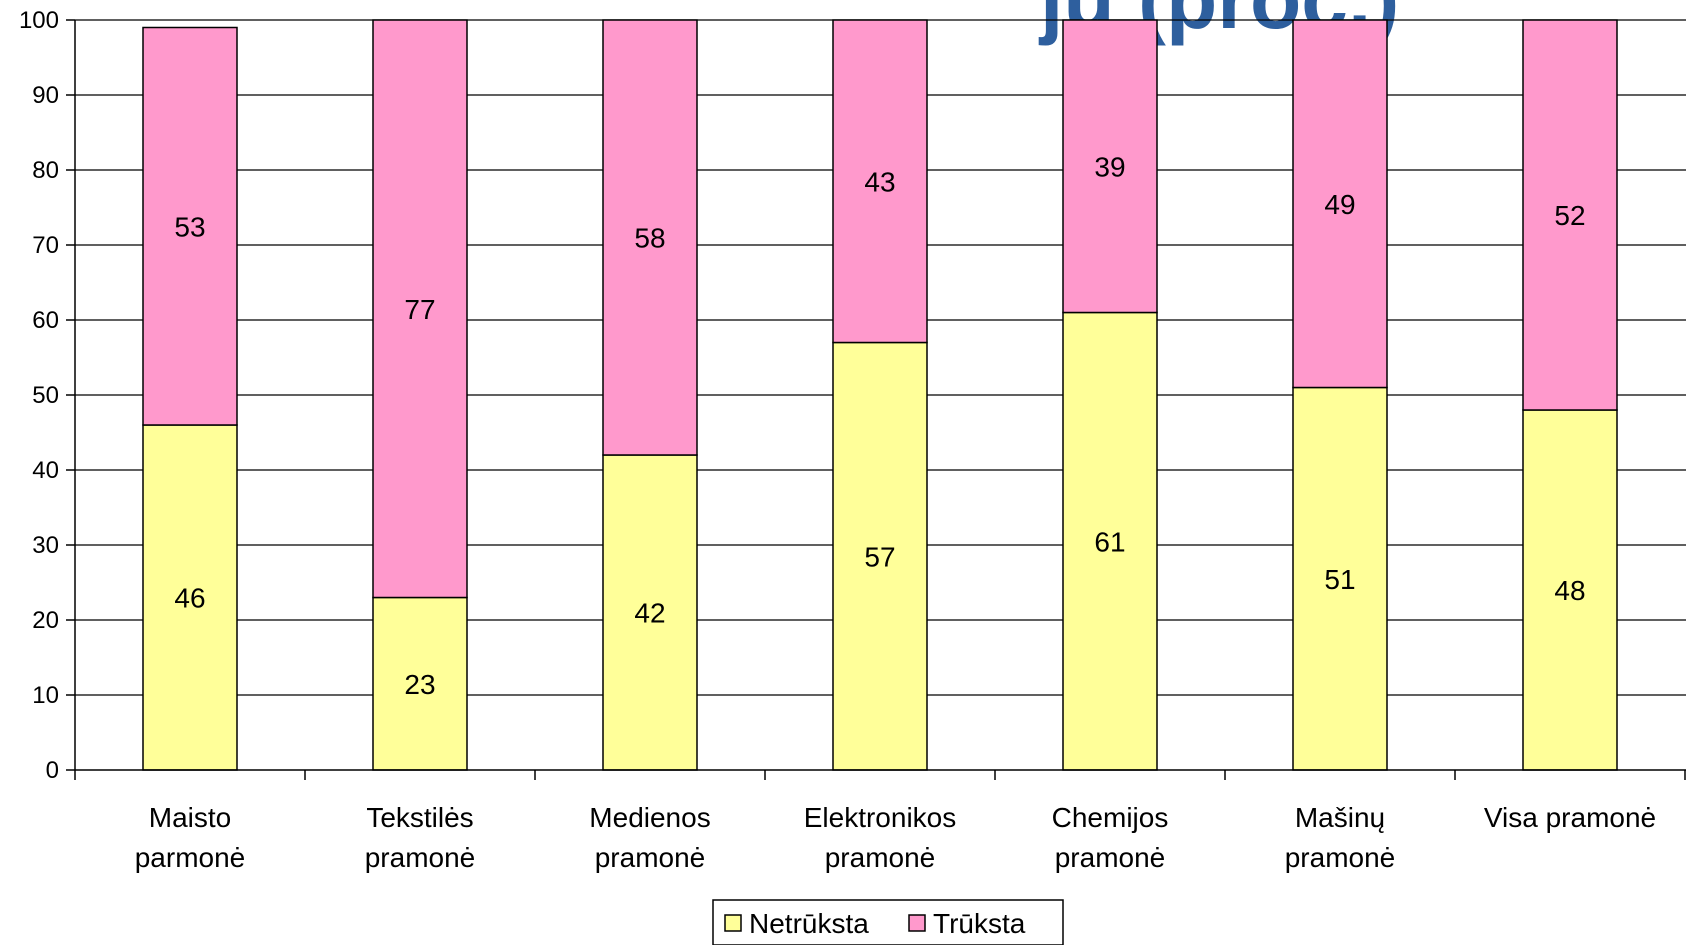  I want to click on y-tick-label: 80, so click(45, 170).